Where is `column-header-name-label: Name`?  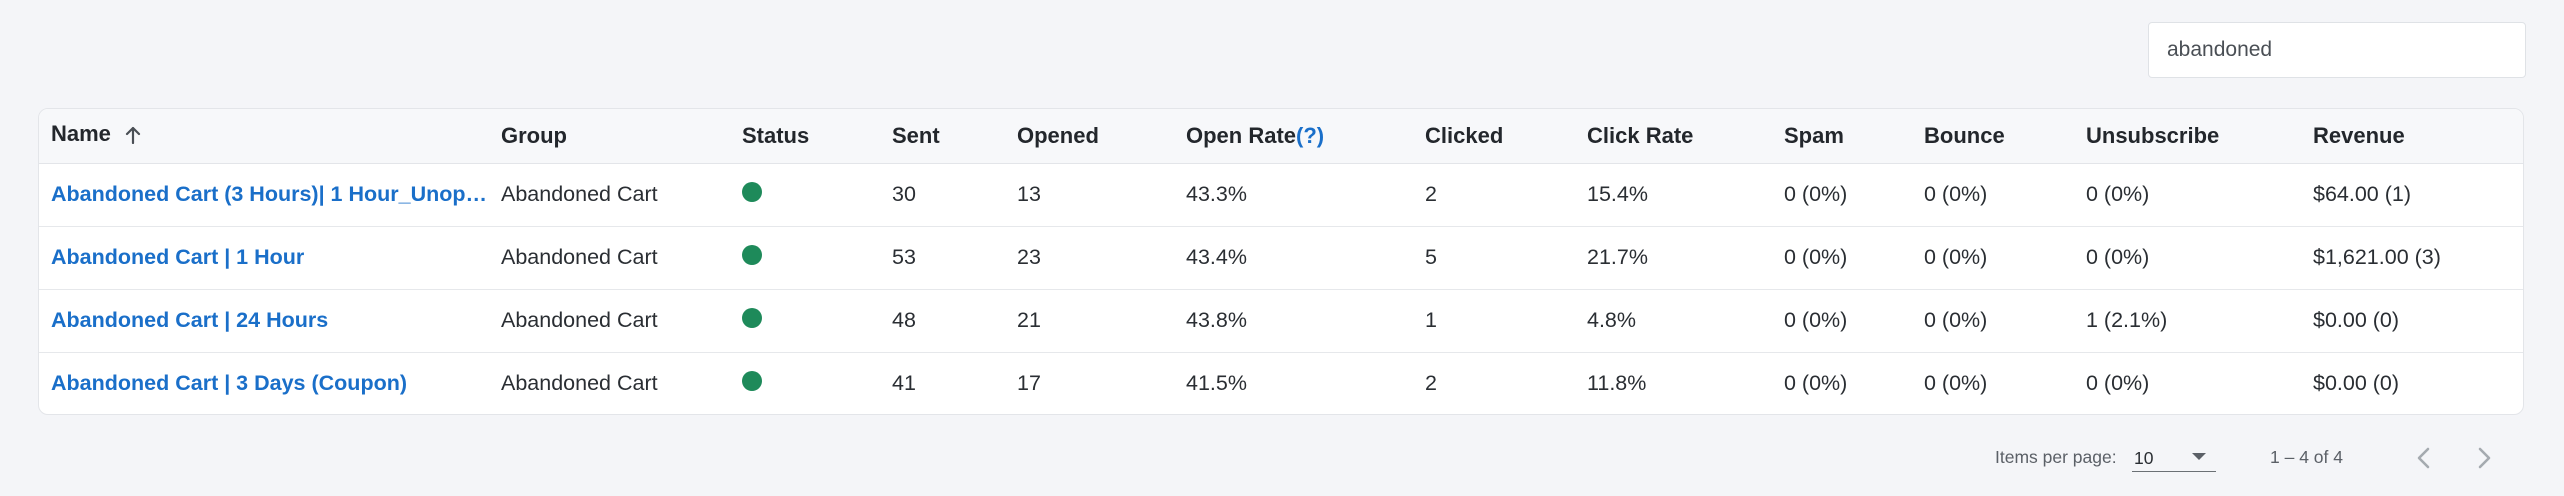 column-header-name-label: Name is located at coordinates (81, 134).